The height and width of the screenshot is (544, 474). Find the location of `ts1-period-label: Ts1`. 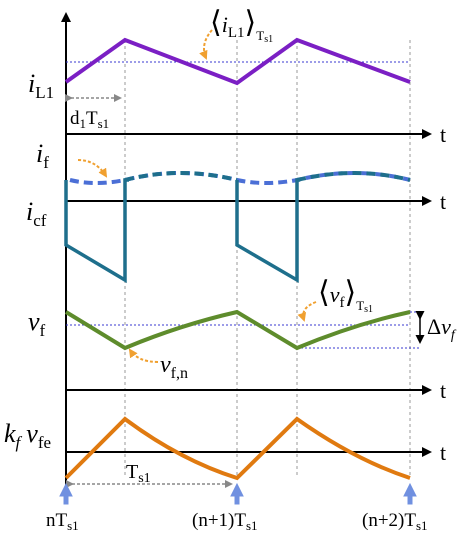

ts1-period-label: Ts1 is located at coordinates (138, 473).